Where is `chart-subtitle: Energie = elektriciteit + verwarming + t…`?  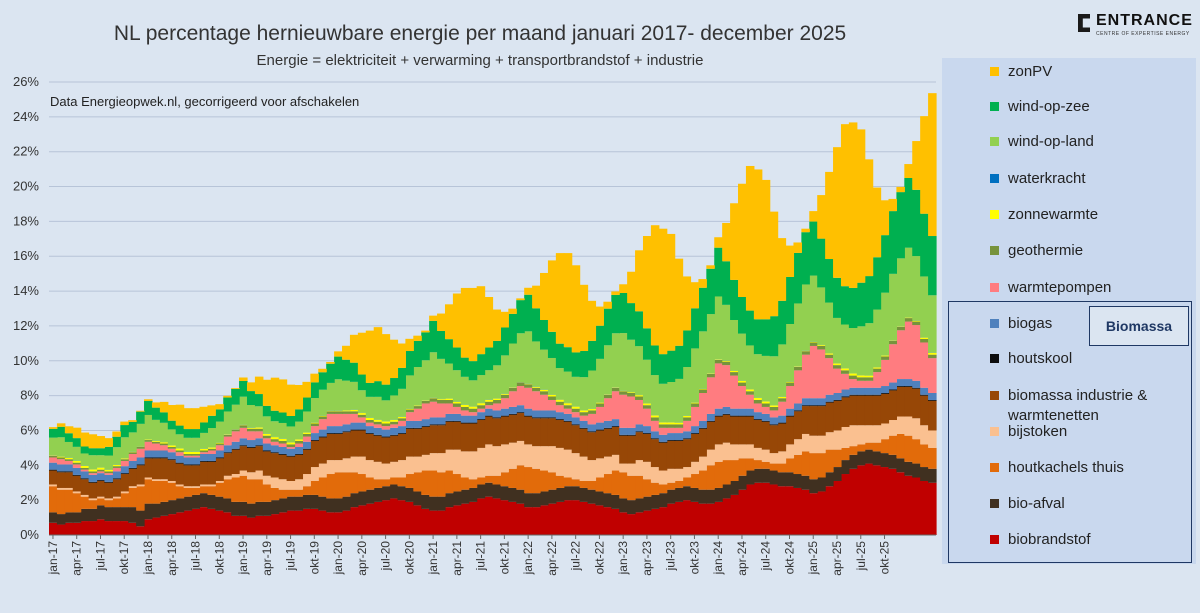
chart-subtitle: Energie = elektriciteit + verwarming + t… is located at coordinates (480, 60).